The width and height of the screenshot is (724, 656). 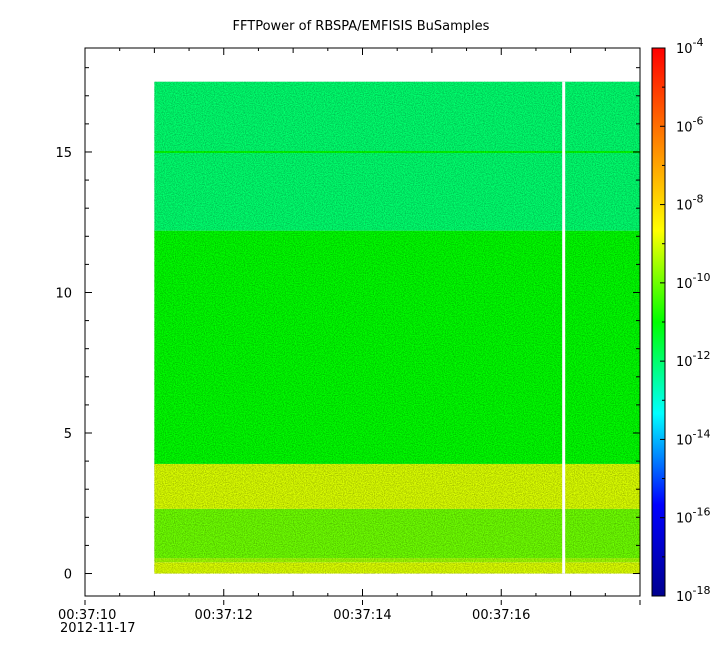 I want to click on x-tick-label: 00:37:16, so click(x=501, y=615).